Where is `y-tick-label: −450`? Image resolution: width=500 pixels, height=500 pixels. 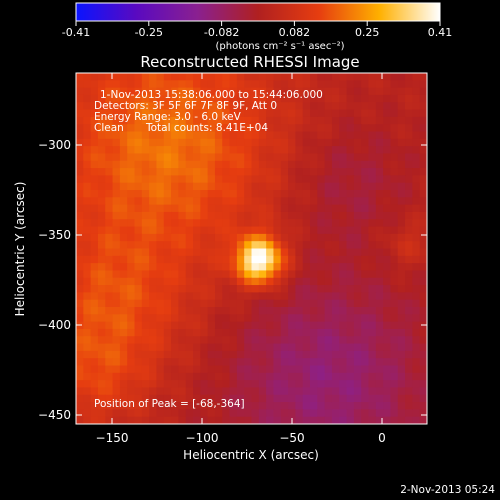 y-tick-label: −450 is located at coordinates (54, 415).